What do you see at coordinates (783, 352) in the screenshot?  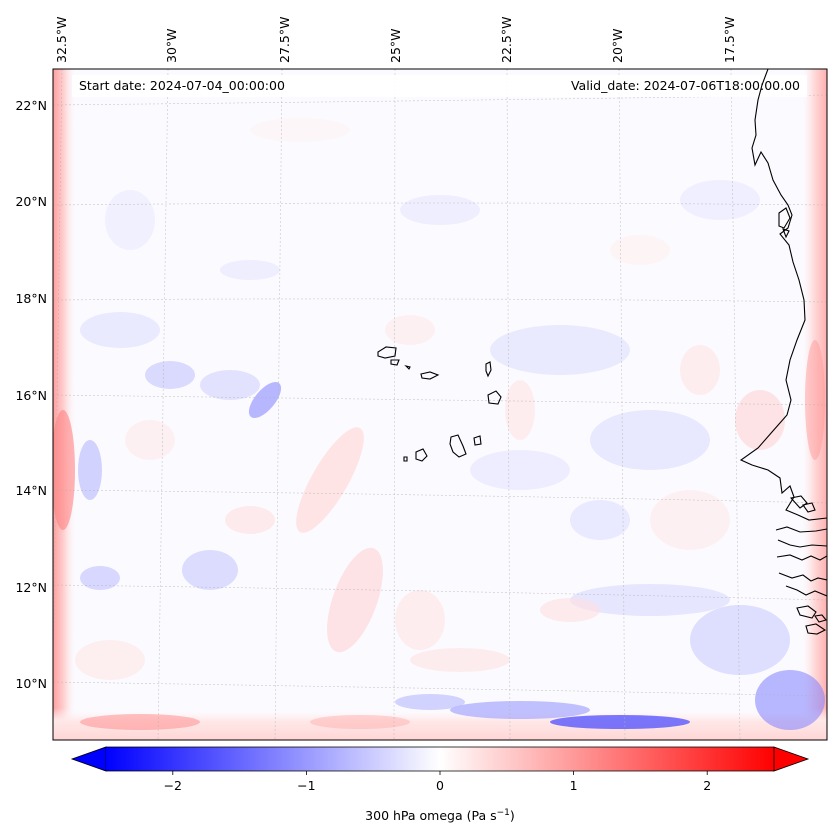 I see `african-coastline` at bounding box center [783, 352].